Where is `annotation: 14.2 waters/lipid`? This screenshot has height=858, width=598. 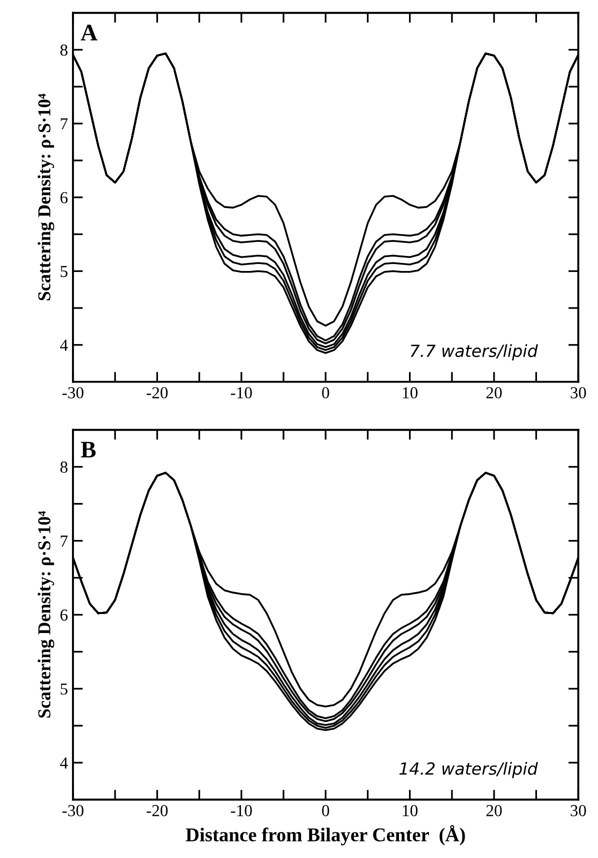 annotation: 14.2 waters/lipid is located at coordinates (468, 770).